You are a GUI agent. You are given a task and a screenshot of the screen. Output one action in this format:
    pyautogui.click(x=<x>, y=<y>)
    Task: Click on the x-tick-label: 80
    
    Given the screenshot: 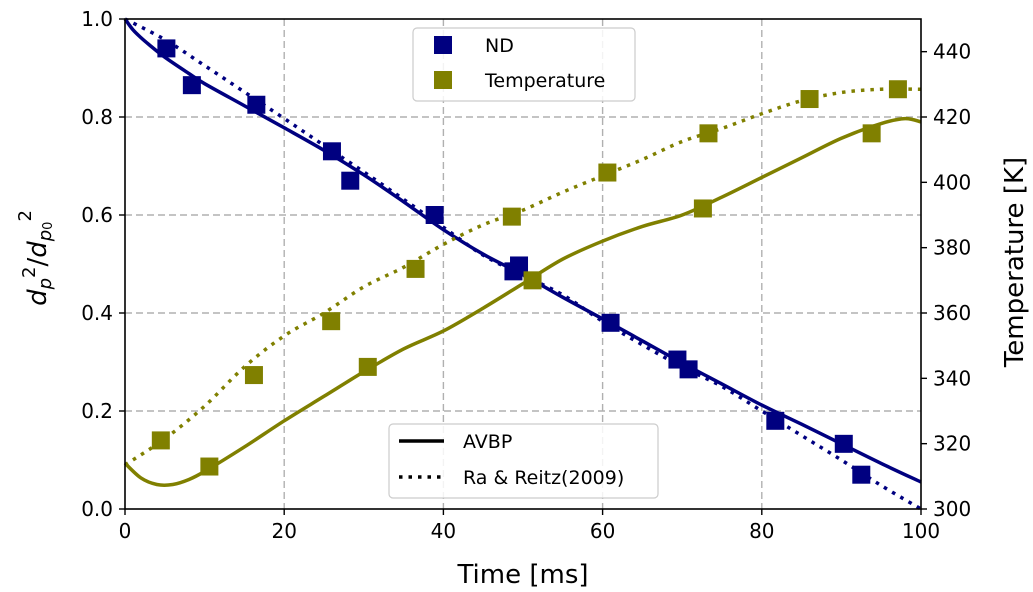 What is the action you would take?
    pyautogui.click(x=761, y=531)
    